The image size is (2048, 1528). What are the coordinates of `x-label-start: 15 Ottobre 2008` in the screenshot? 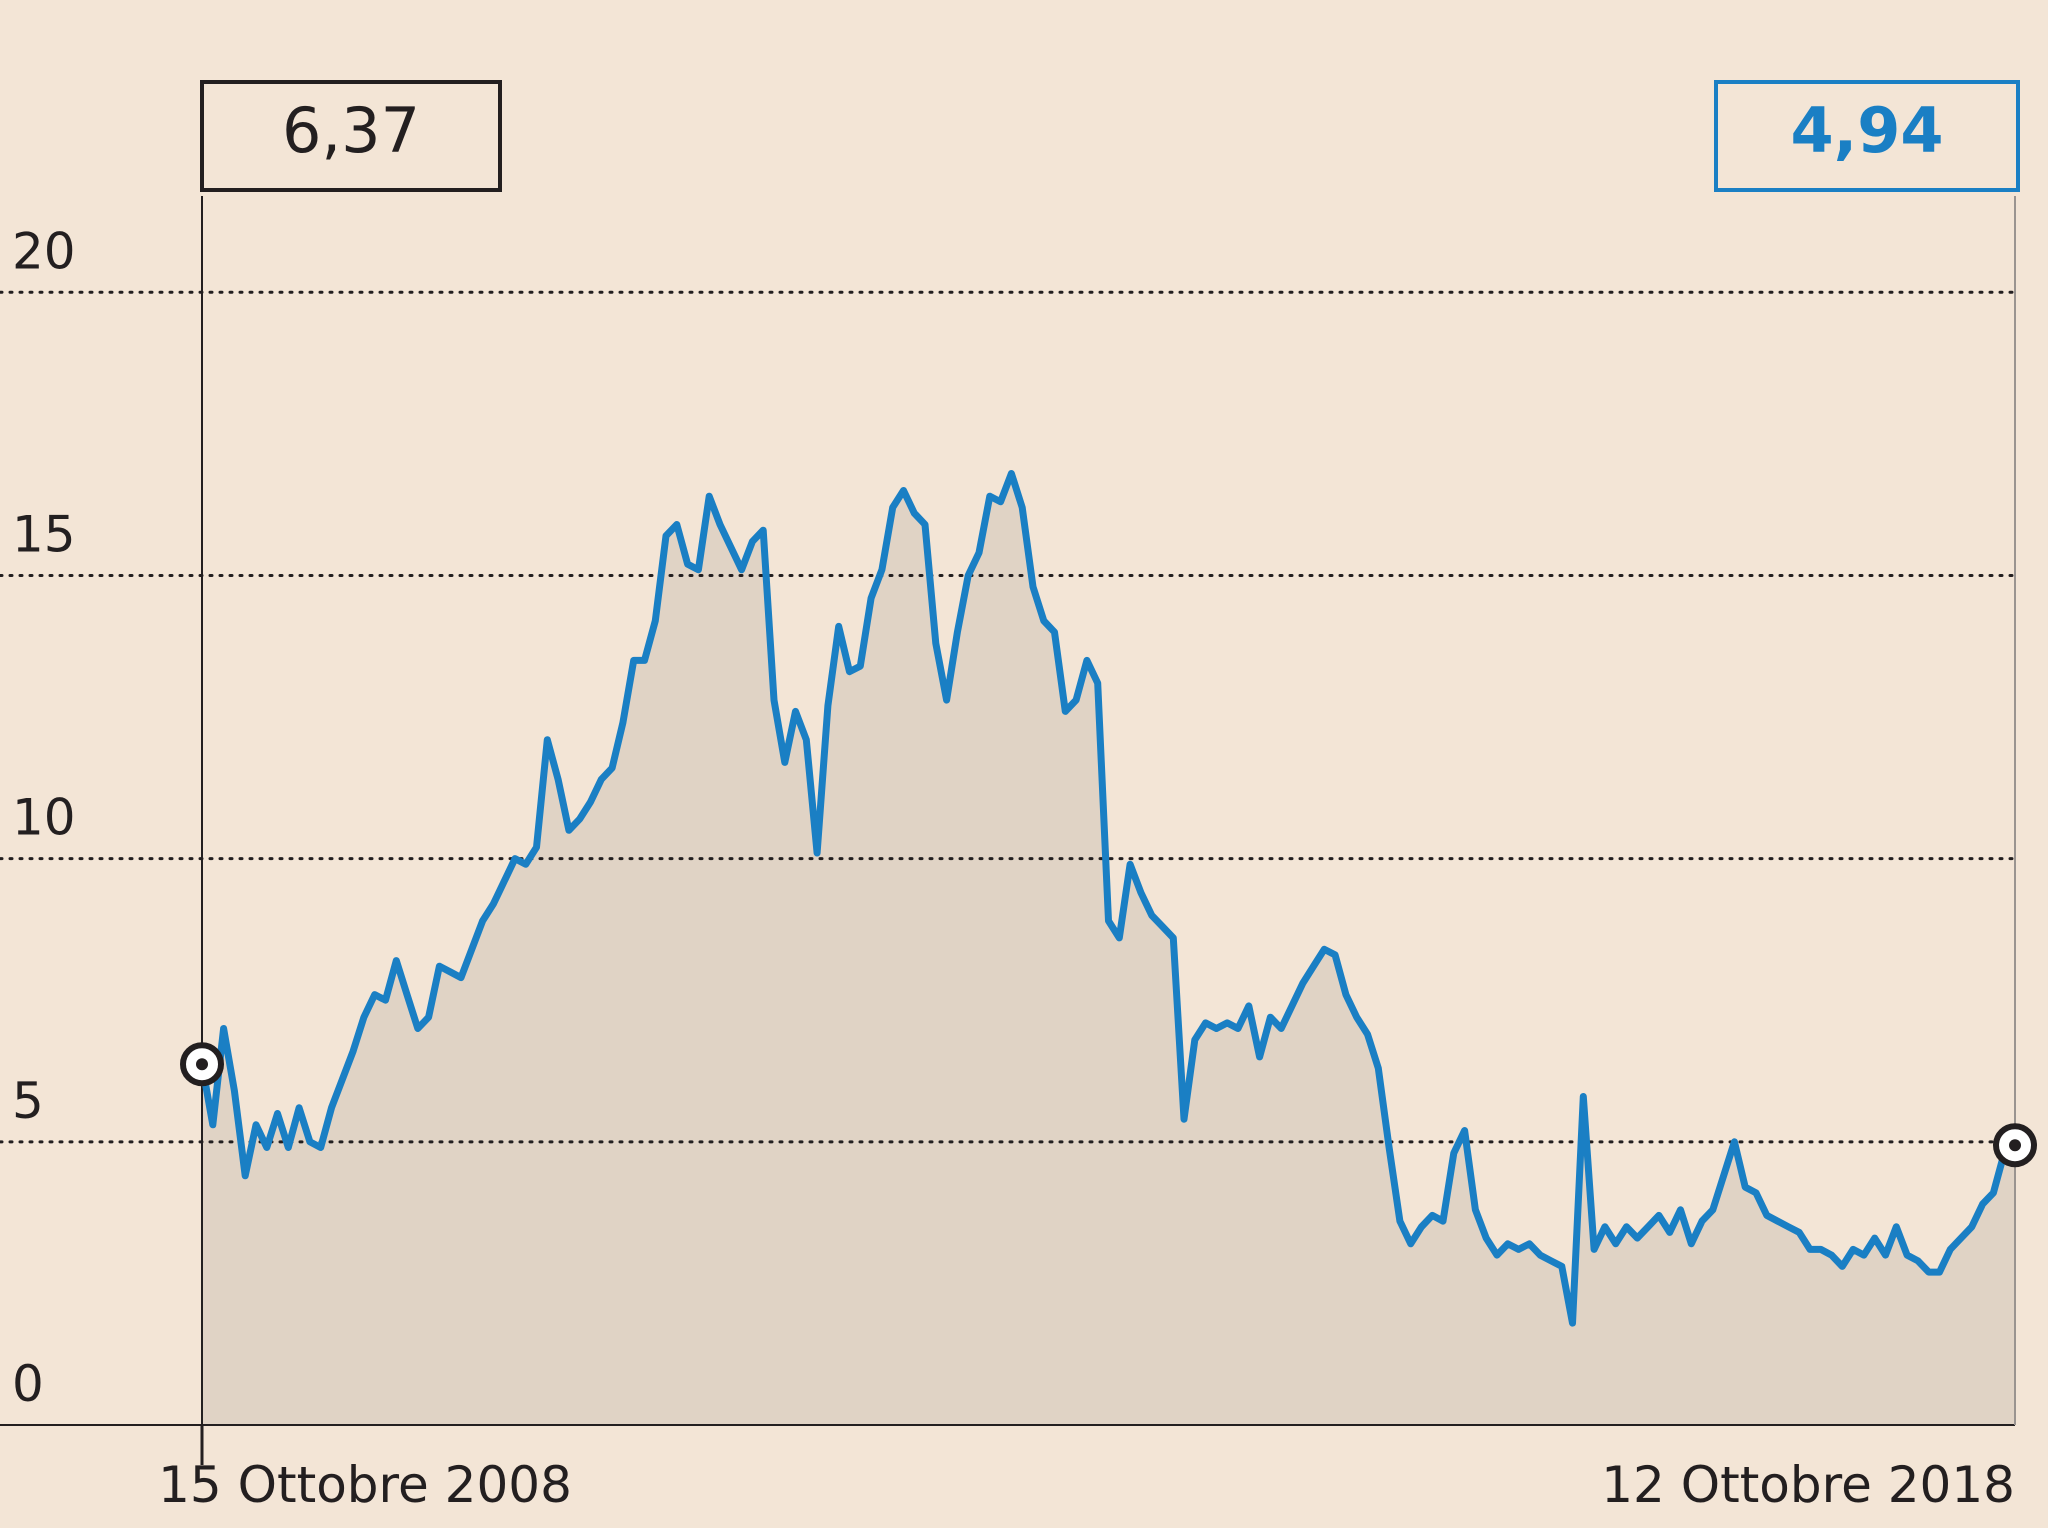 It's located at (365, 1485).